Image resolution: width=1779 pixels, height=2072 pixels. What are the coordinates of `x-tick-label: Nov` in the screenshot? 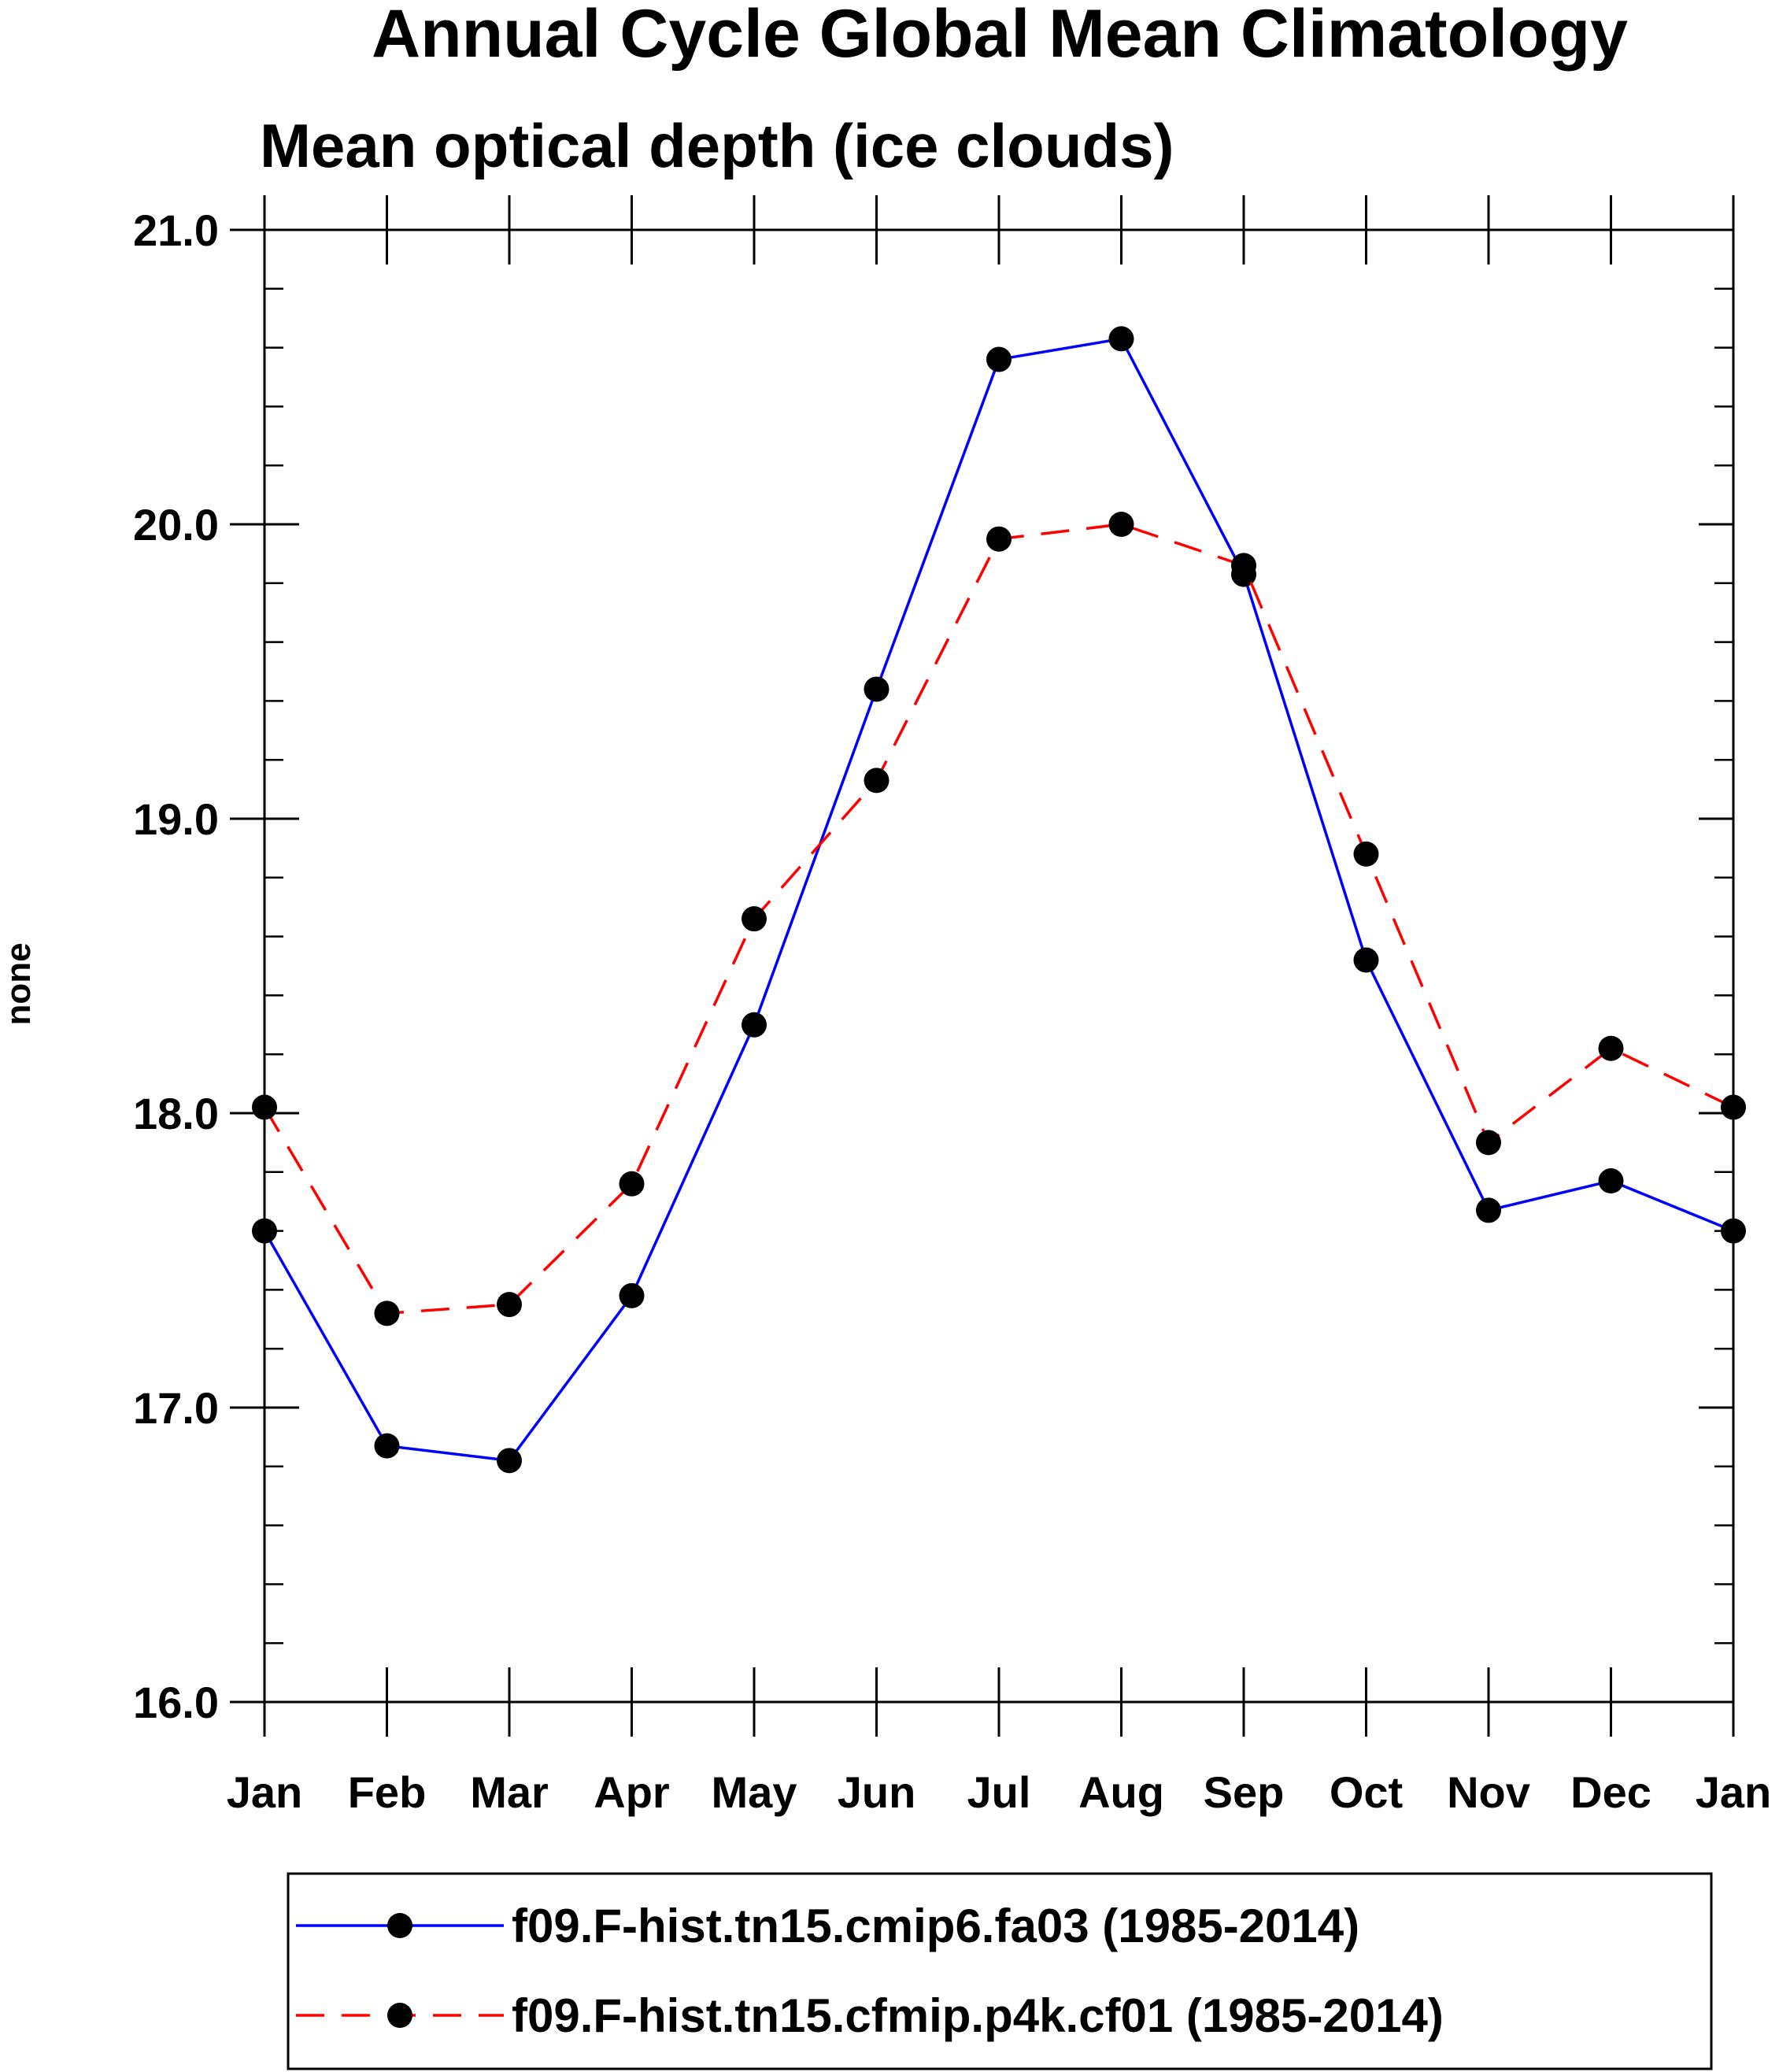 It's located at (1488, 1792).